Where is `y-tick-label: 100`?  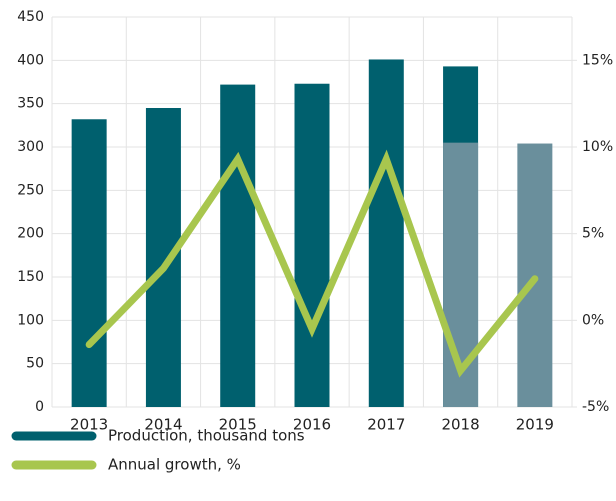 y-tick-label: 100 is located at coordinates (30, 320).